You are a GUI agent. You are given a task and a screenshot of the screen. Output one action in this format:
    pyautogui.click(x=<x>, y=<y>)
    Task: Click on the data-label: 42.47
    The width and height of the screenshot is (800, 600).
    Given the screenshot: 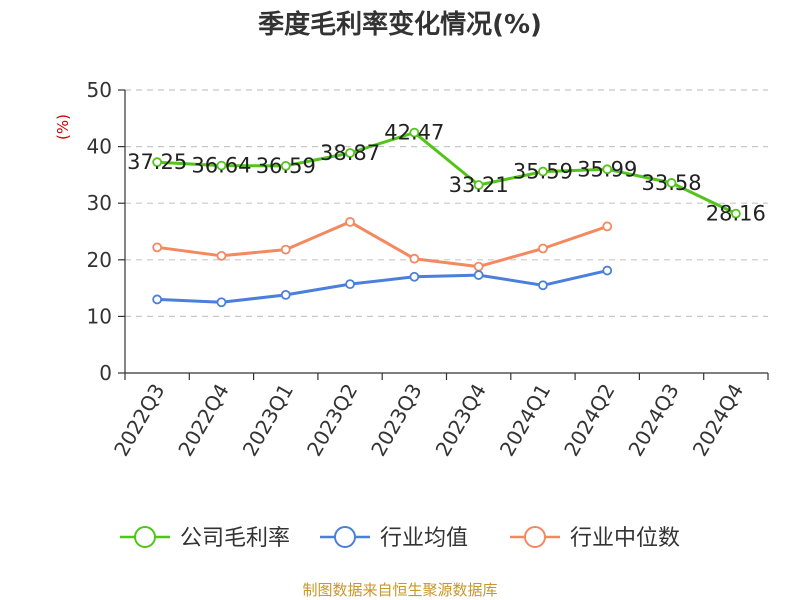 What is the action you would take?
    pyautogui.click(x=414, y=133)
    